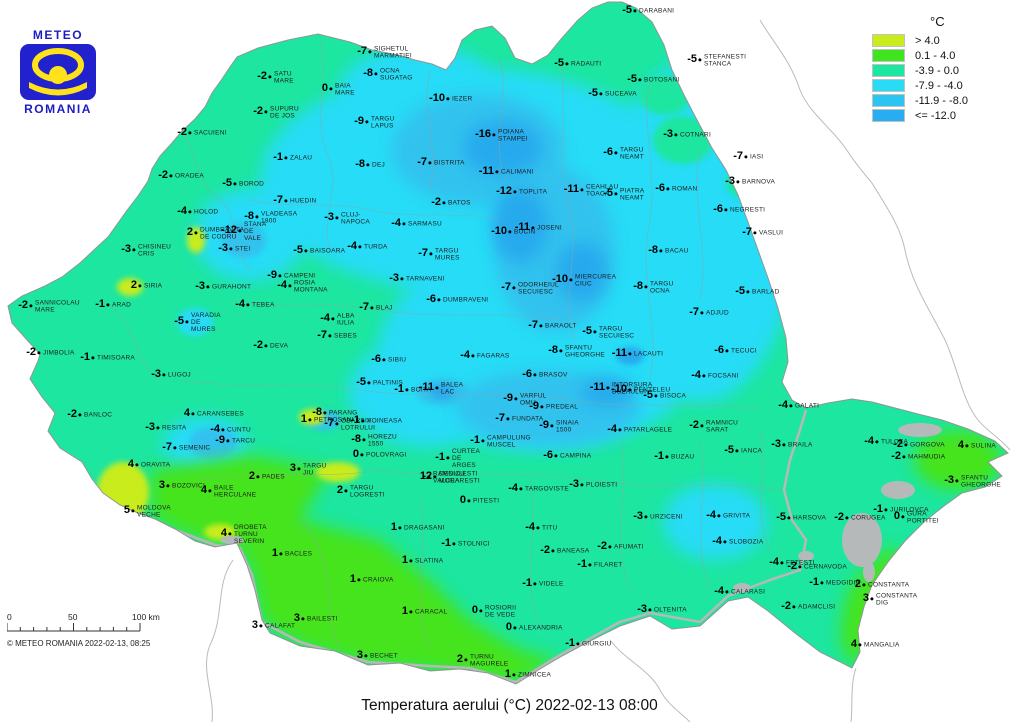 The image size is (1019, 722). I want to click on logo-sun-icon, so click(58, 72).